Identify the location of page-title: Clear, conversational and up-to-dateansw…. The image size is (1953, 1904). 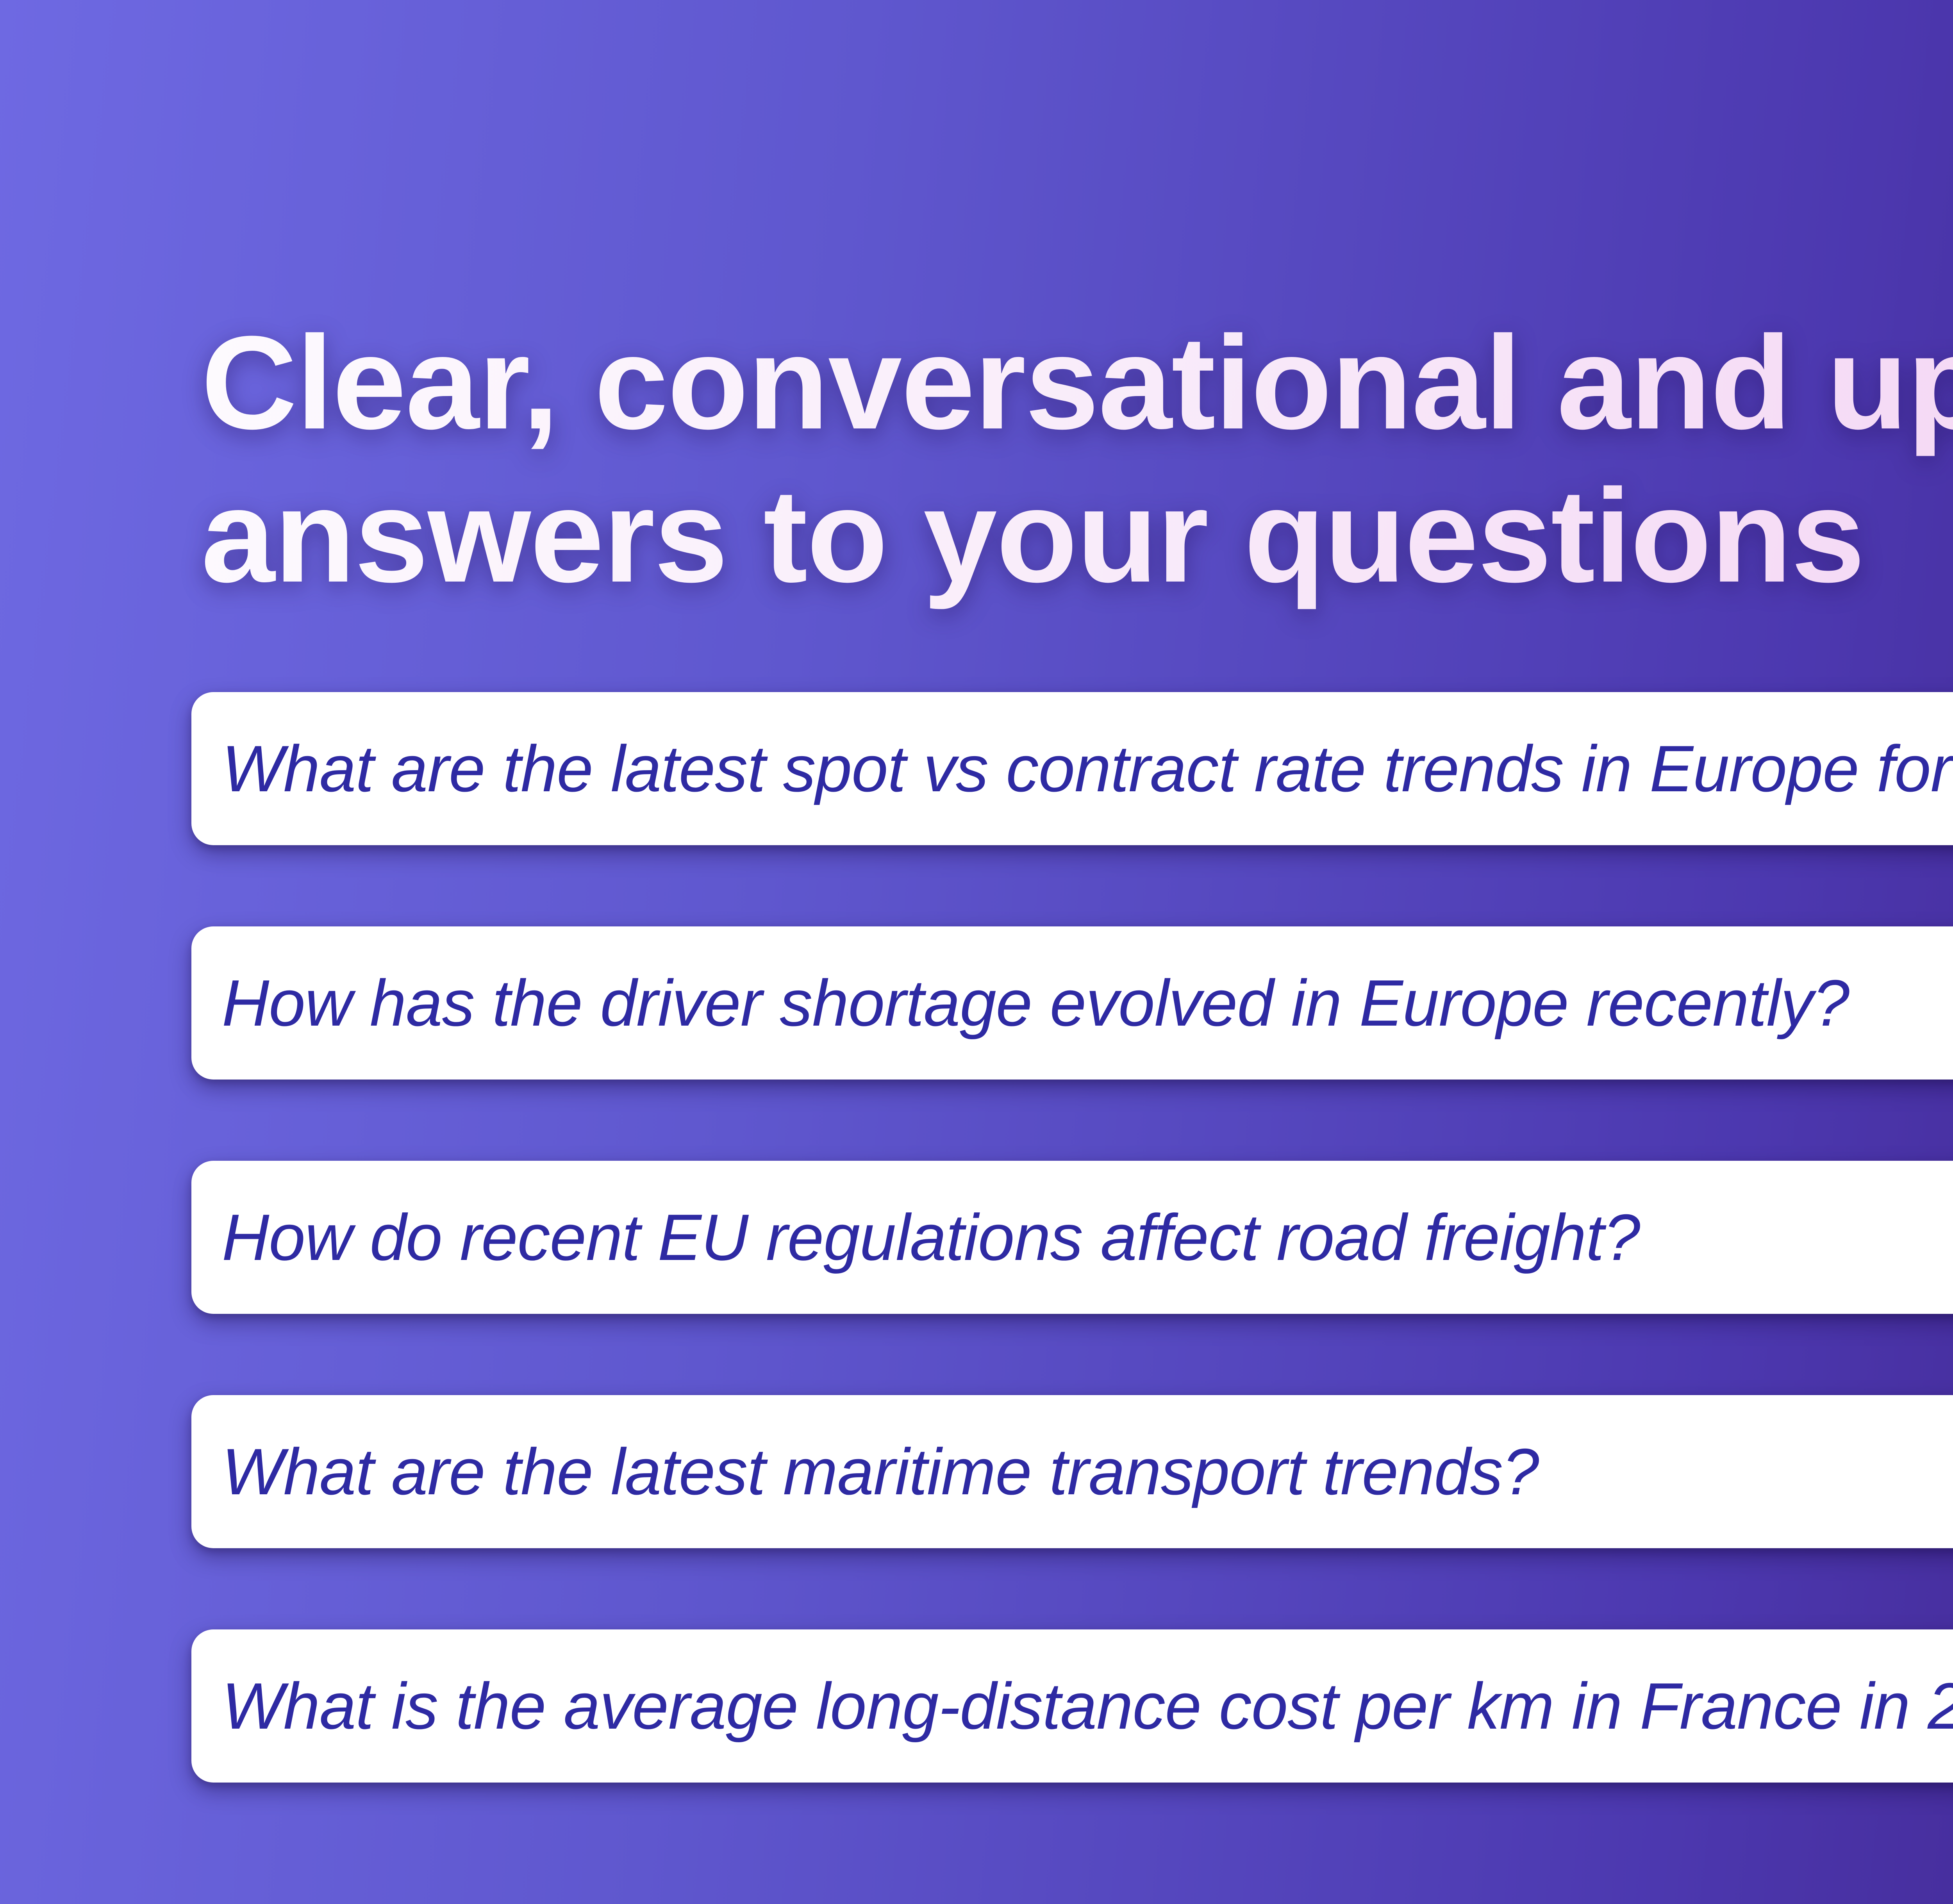
(1077, 459).